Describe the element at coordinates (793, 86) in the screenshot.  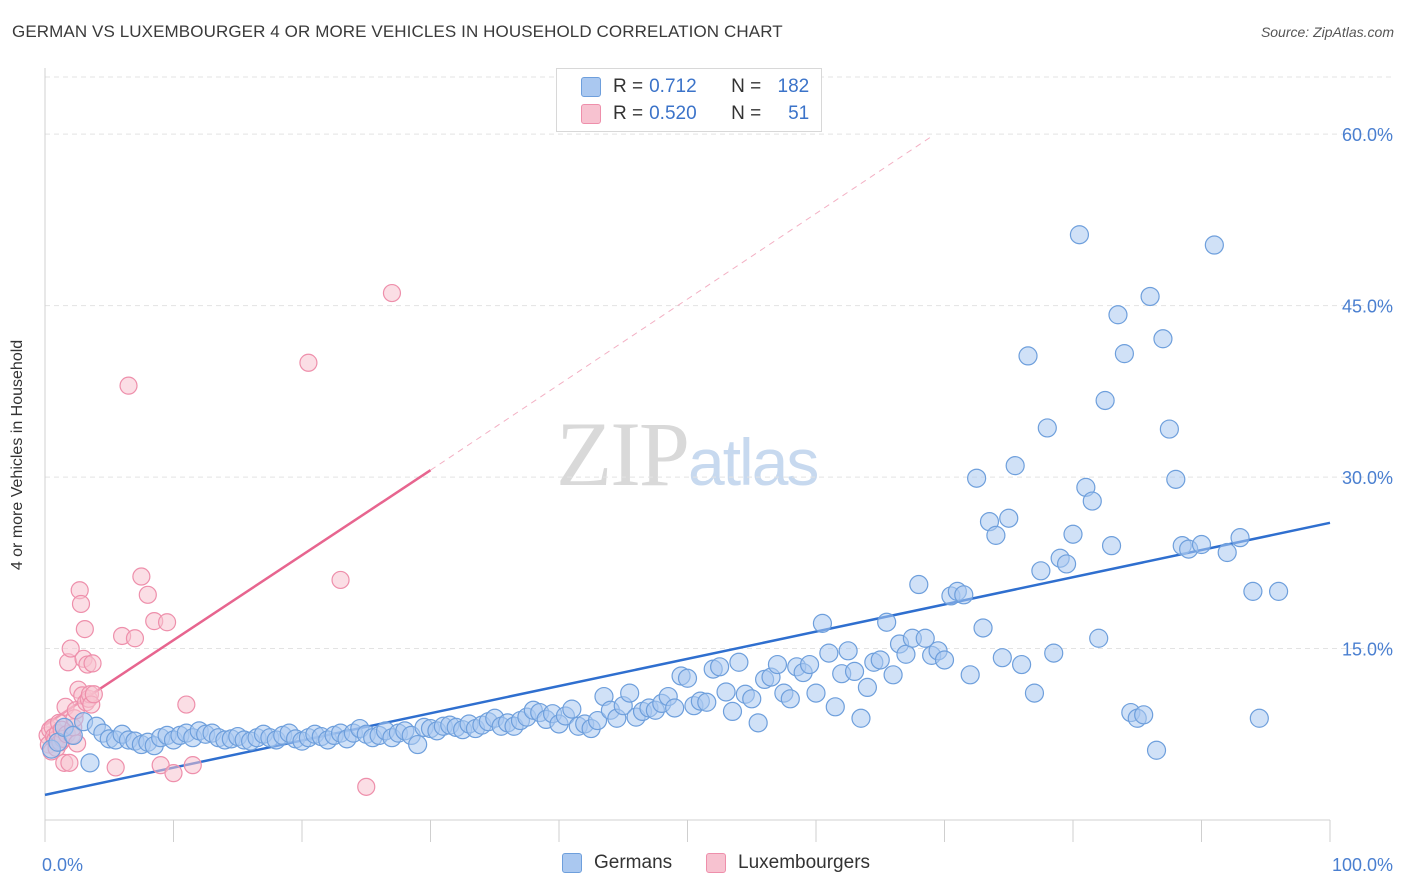
I see `n-value: 182` at that location.